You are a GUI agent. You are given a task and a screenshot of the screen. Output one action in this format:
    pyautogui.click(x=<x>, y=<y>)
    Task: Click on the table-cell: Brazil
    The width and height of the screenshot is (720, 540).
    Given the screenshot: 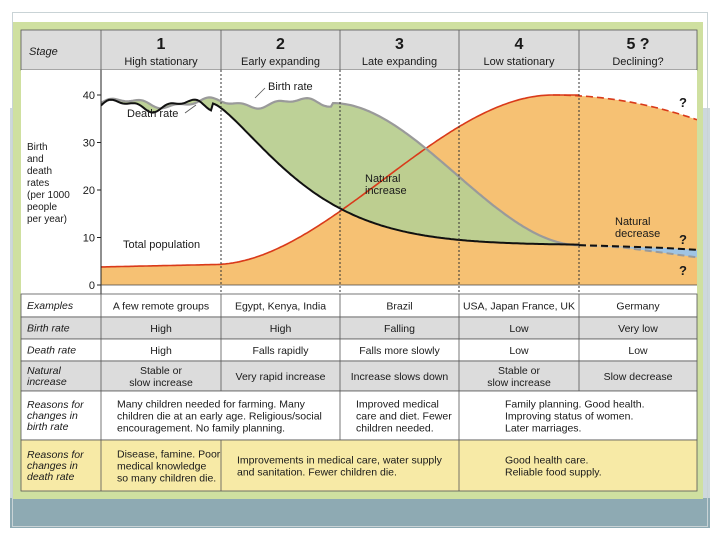 What is the action you would take?
    pyautogui.click(x=399, y=307)
    